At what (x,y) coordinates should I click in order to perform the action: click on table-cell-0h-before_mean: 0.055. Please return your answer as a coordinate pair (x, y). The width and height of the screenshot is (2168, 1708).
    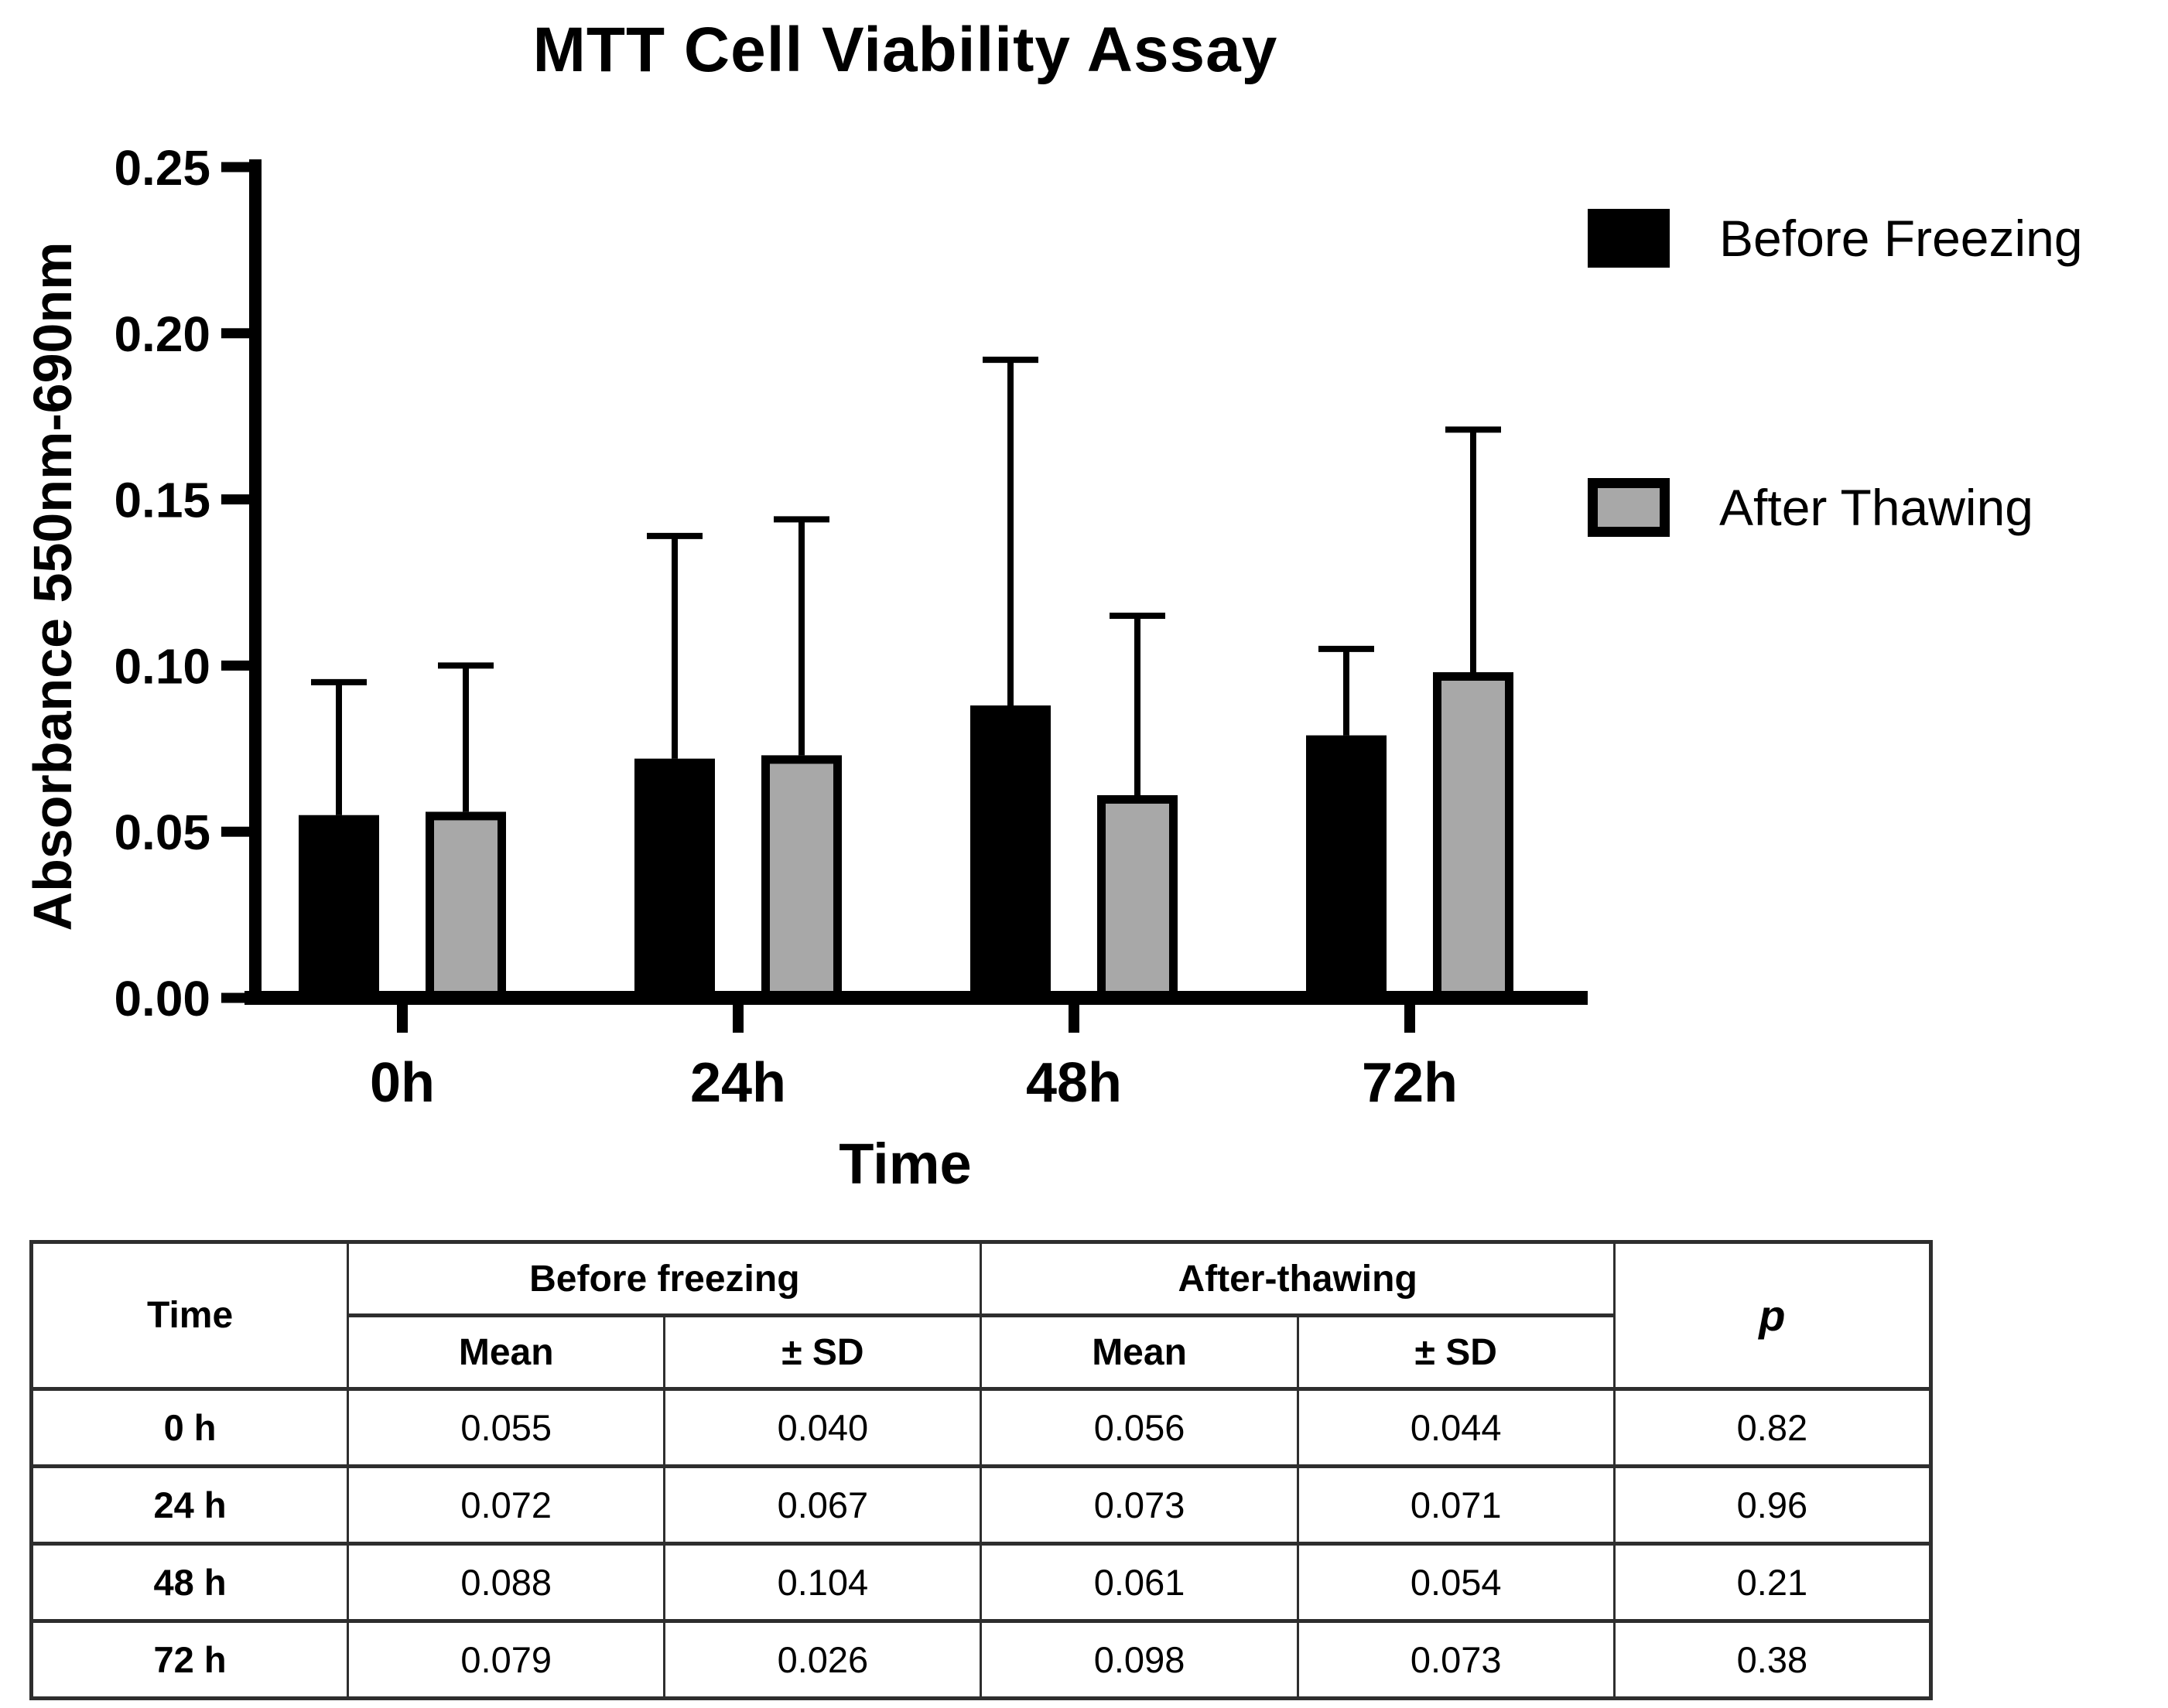
    Looking at the image, I should click on (506, 1427).